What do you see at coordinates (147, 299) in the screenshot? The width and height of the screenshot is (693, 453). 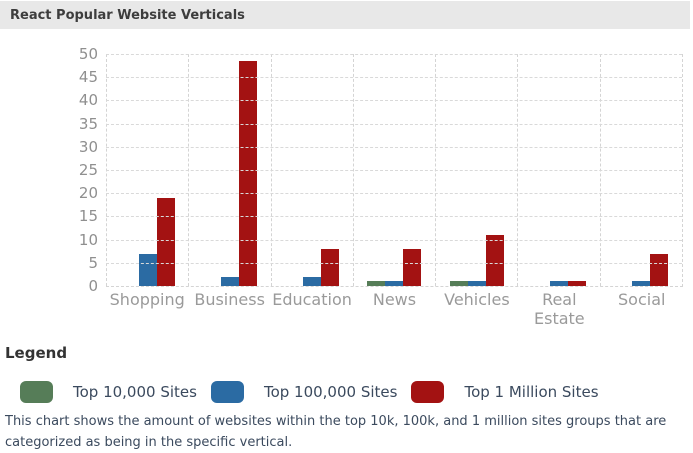 I see `x-category-label-shopping: Shopping` at bounding box center [147, 299].